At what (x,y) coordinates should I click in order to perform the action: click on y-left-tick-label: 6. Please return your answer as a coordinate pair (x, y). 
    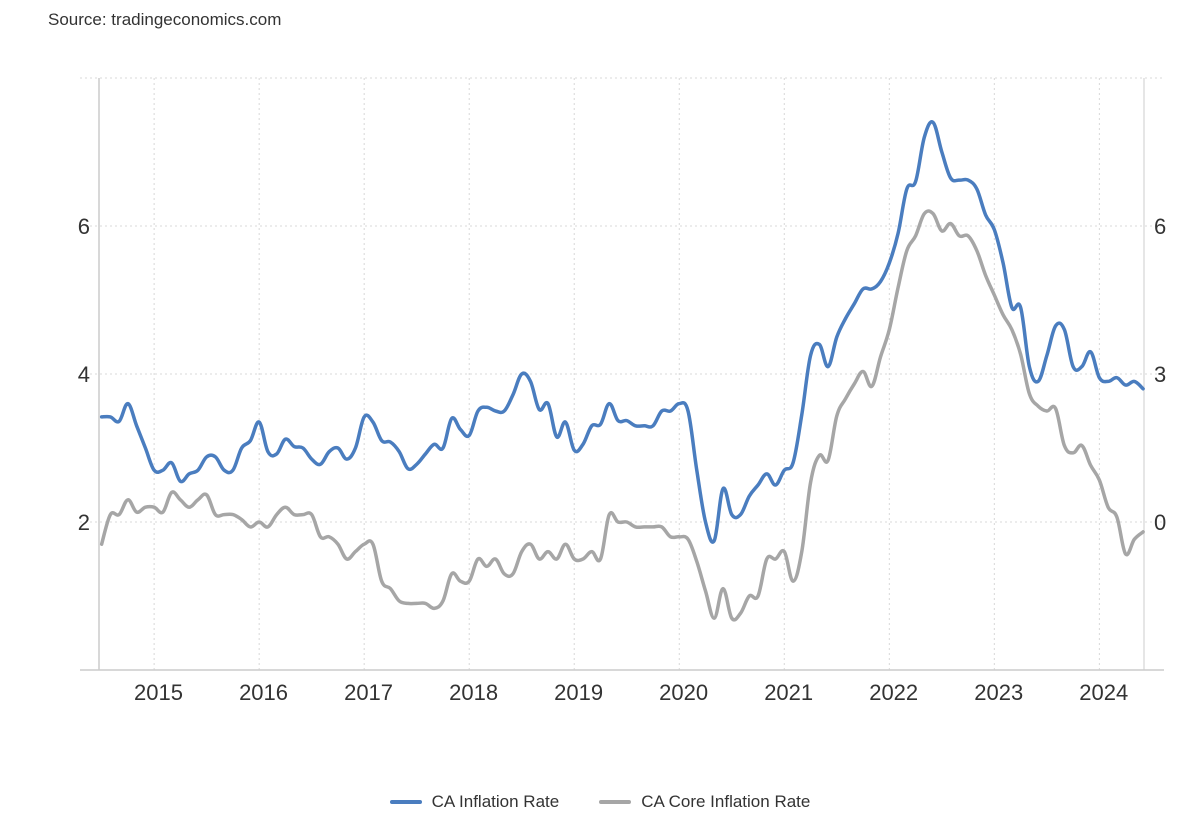
    Looking at the image, I should click on (84, 226).